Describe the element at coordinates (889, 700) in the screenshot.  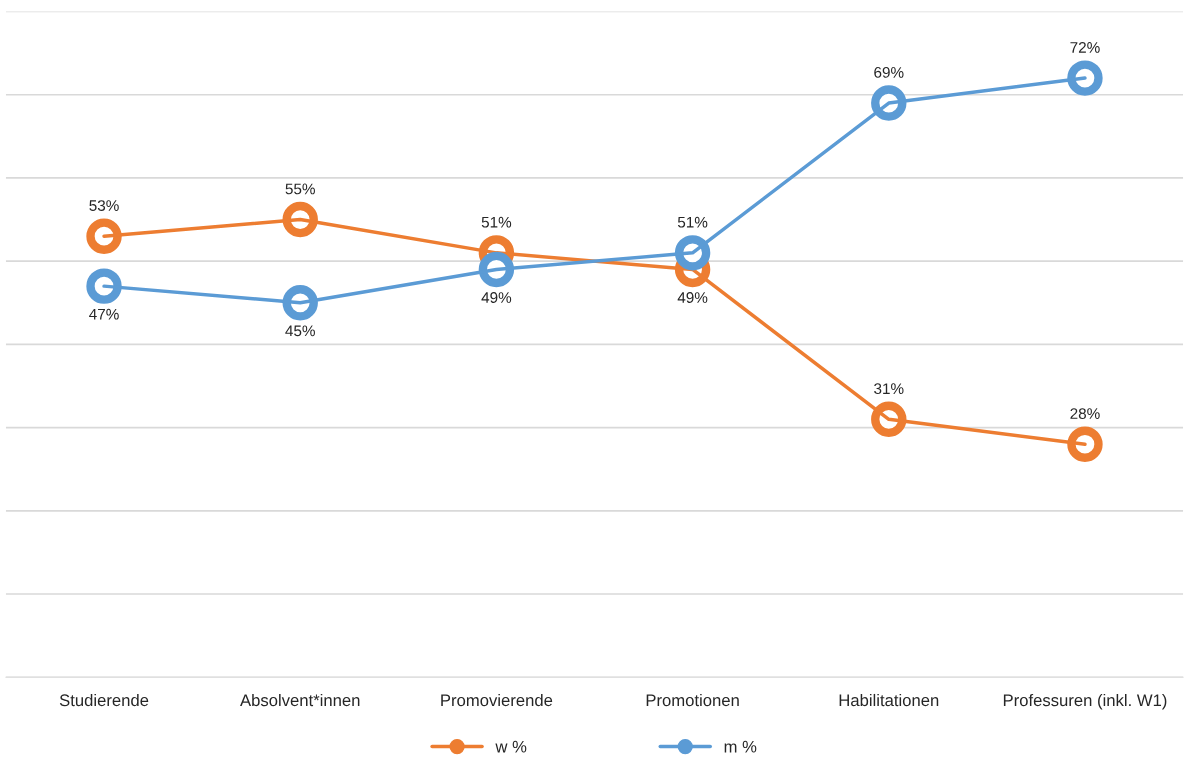
I see `x-tick-label: Habilitationen` at that location.